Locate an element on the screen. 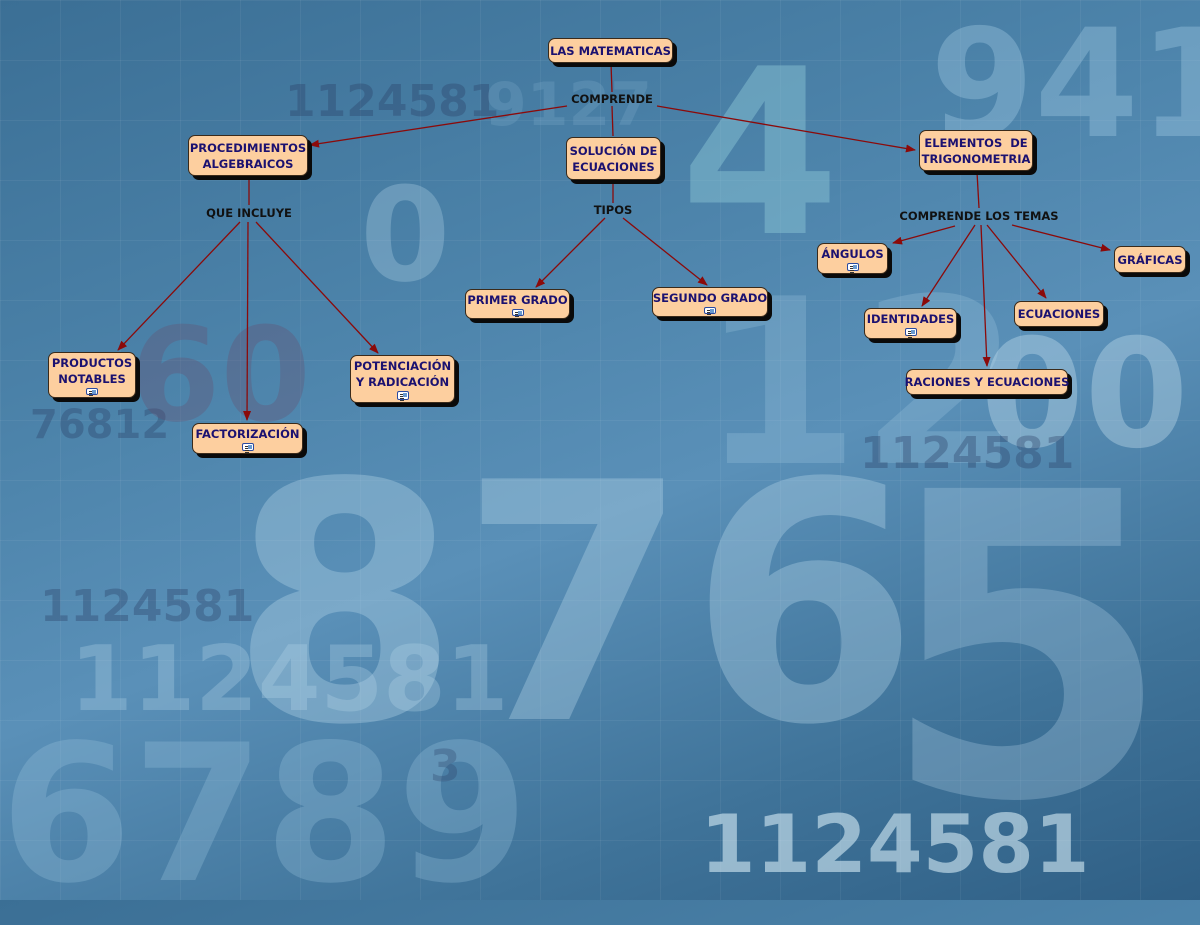 Image resolution: width=1200 pixels, height=925 pixels. concept-node-identidades: IDENTIDADES is located at coordinates (910, 323).